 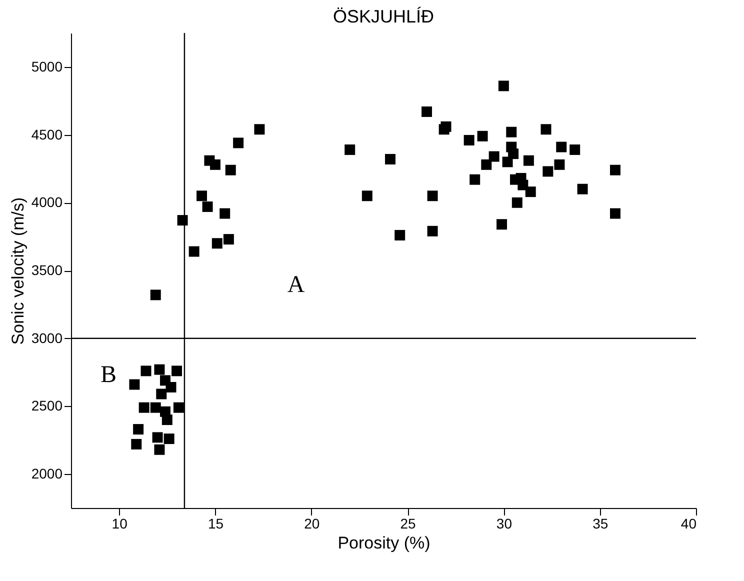 What do you see at coordinates (688, 524) in the screenshot?
I see `x-tick-label: 40` at bounding box center [688, 524].